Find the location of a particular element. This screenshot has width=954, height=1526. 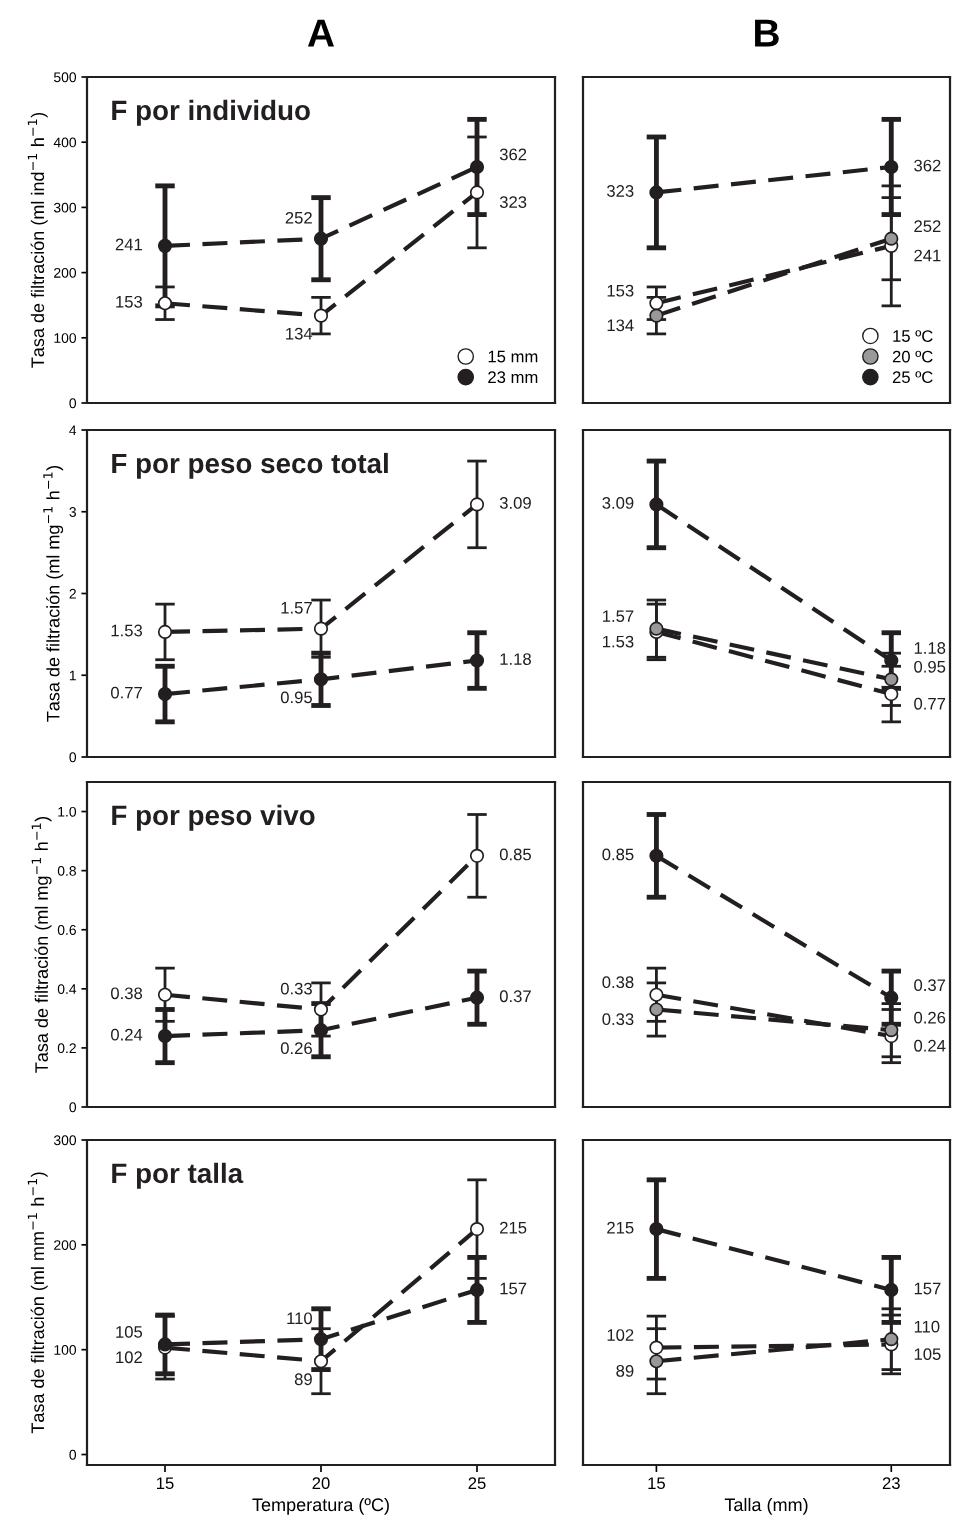

y-tick-label: 3 is located at coordinates (72, 512).